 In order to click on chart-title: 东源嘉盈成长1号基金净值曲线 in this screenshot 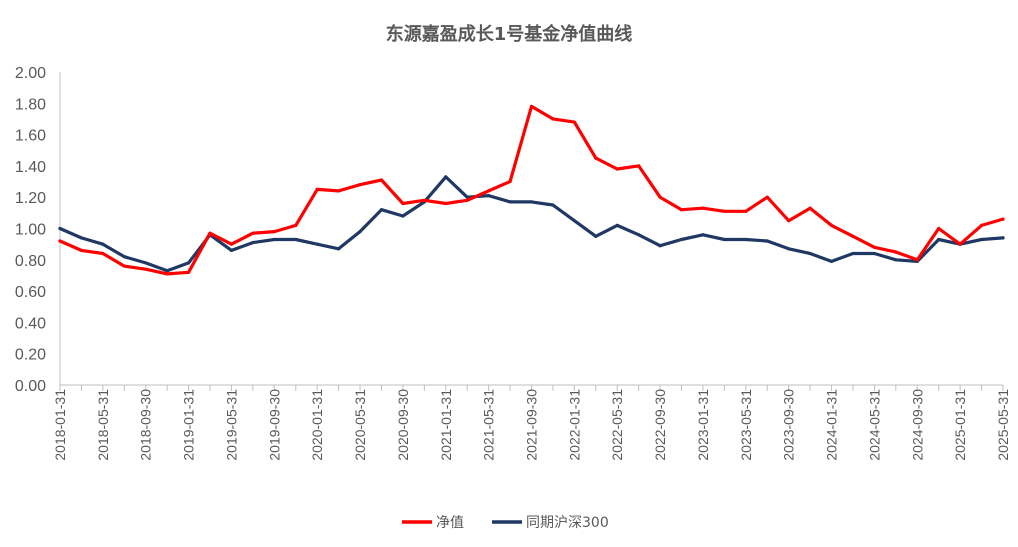, I will do `click(509, 34)`.